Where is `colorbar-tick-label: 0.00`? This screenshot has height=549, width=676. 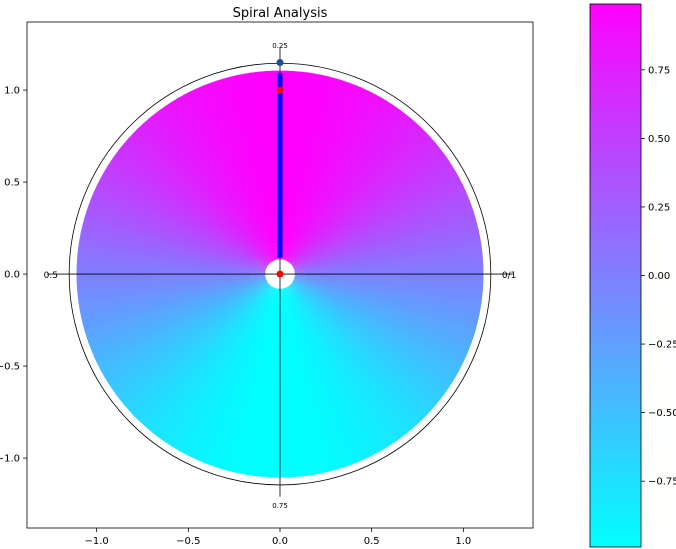
colorbar-tick-label: 0.00 is located at coordinates (659, 276).